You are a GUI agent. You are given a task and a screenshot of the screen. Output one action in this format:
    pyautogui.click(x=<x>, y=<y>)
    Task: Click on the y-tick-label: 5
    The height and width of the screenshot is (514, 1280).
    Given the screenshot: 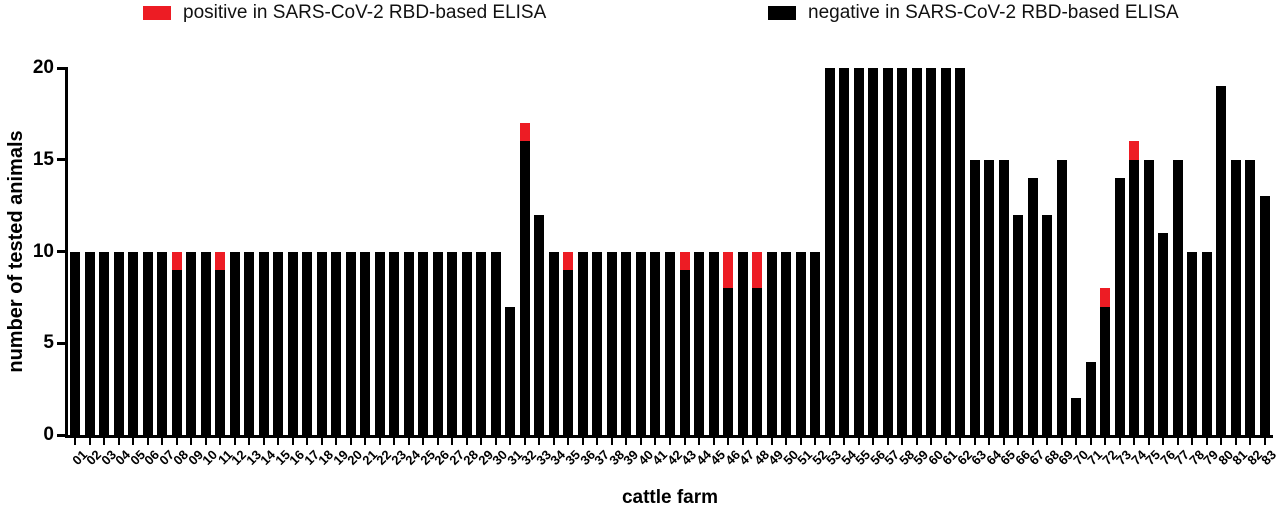 What is the action you would take?
    pyautogui.click(x=48, y=343)
    